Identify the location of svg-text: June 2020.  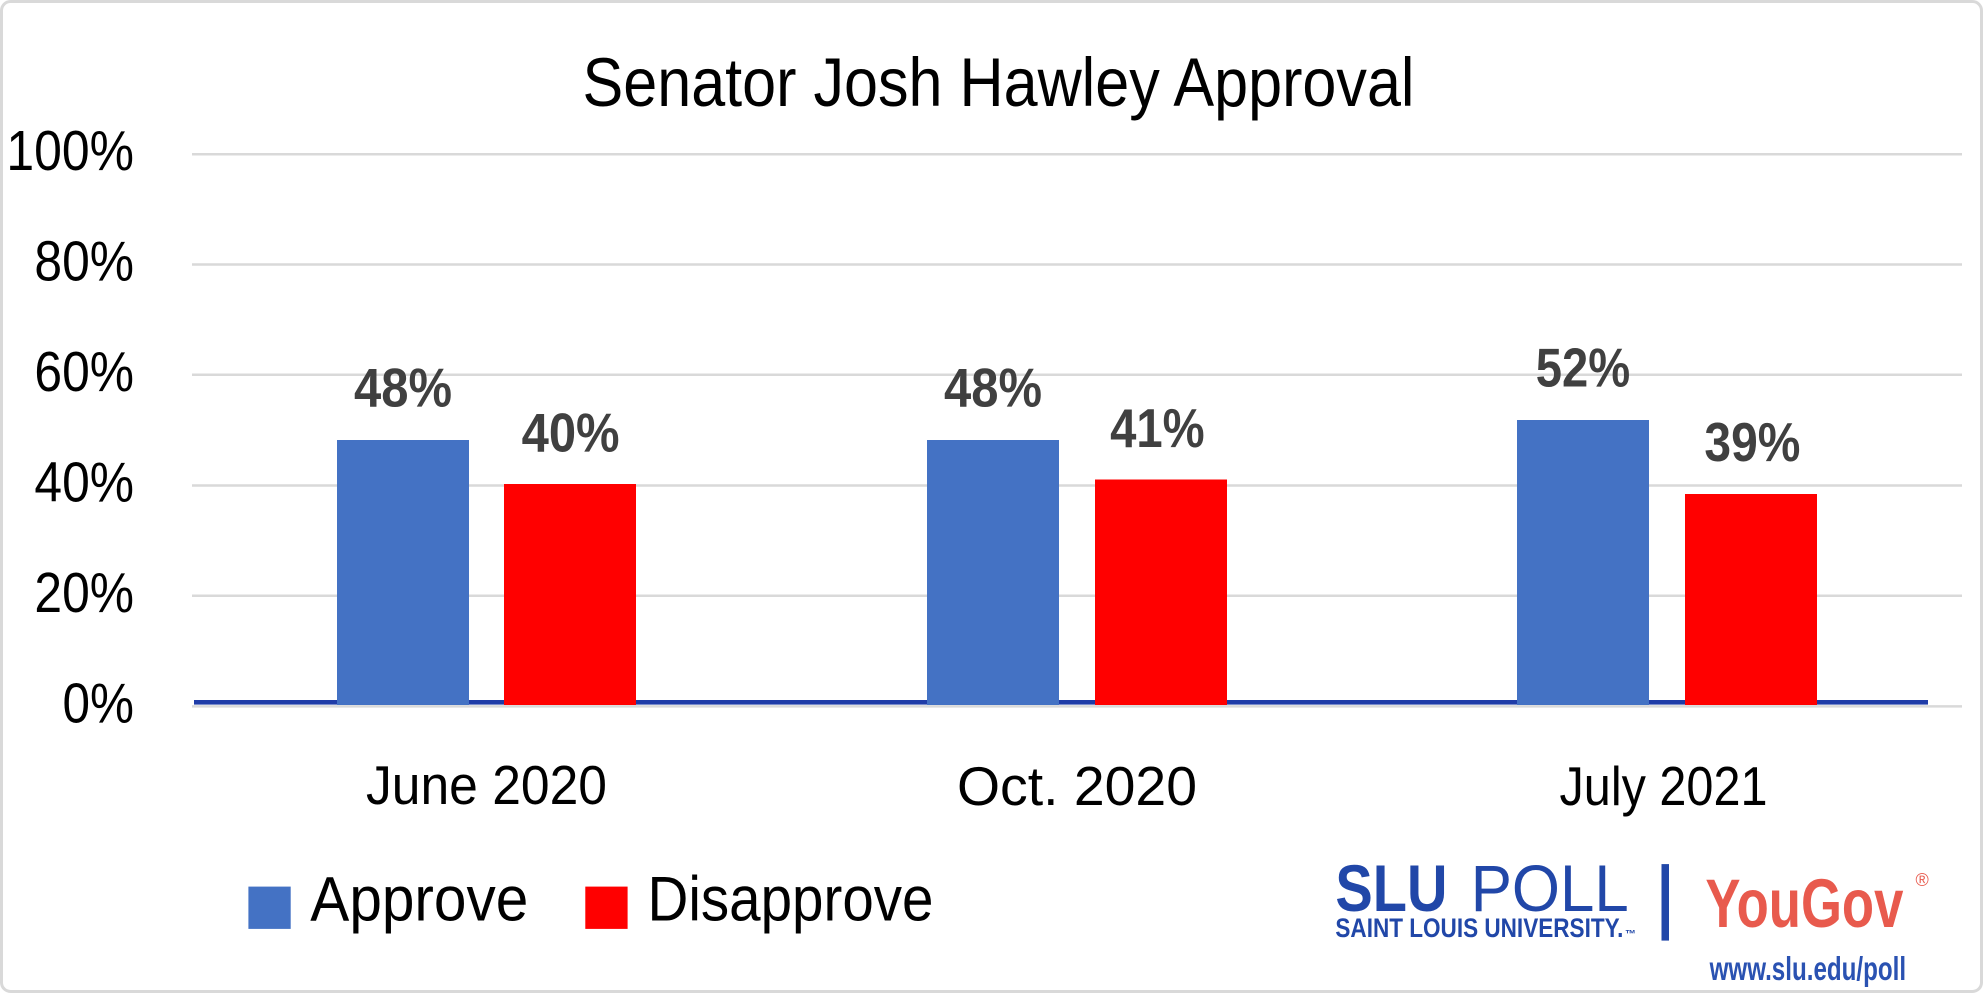
(486, 785).